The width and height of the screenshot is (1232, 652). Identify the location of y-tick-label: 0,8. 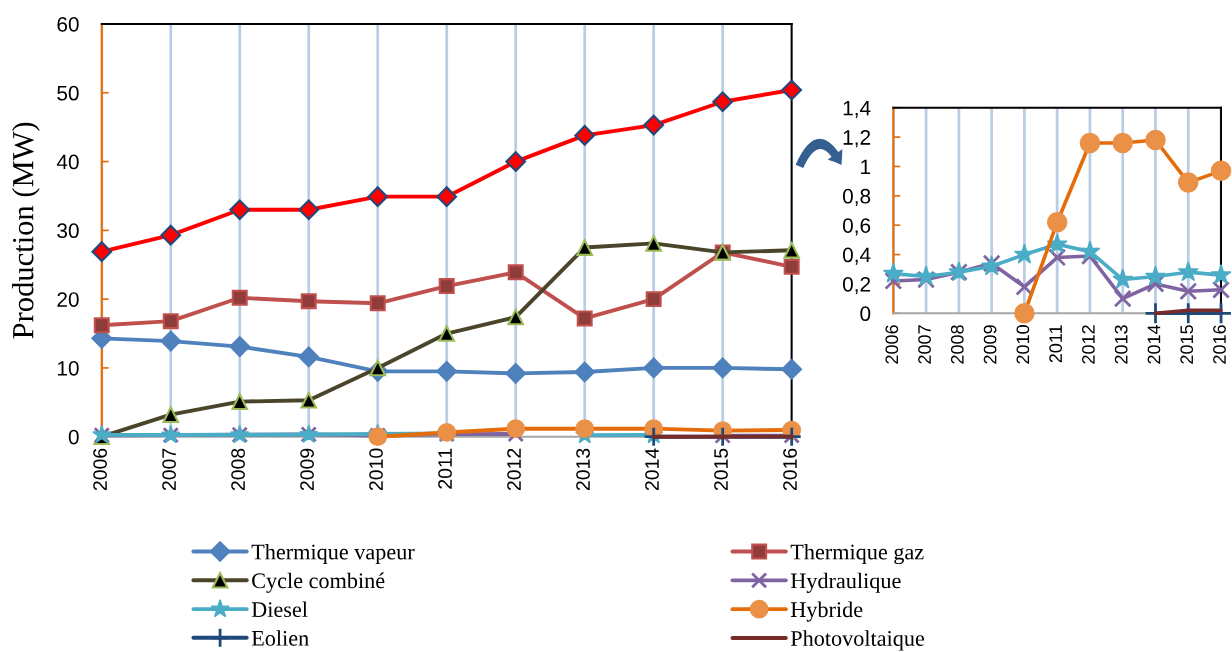
(856, 197).